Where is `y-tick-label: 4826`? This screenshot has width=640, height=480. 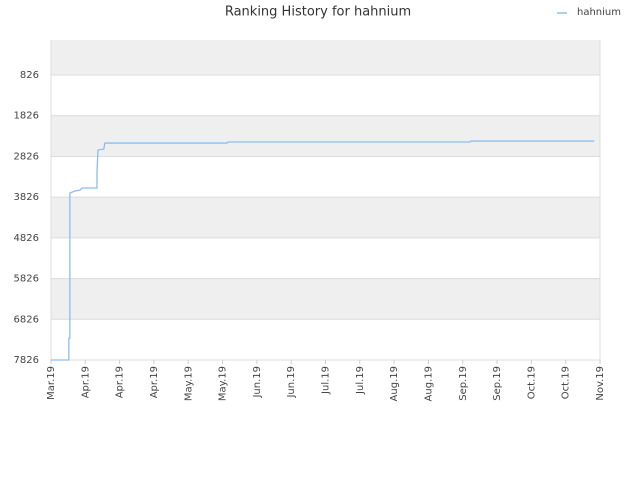
y-tick-label: 4826 is located at coordinates (26, 238).